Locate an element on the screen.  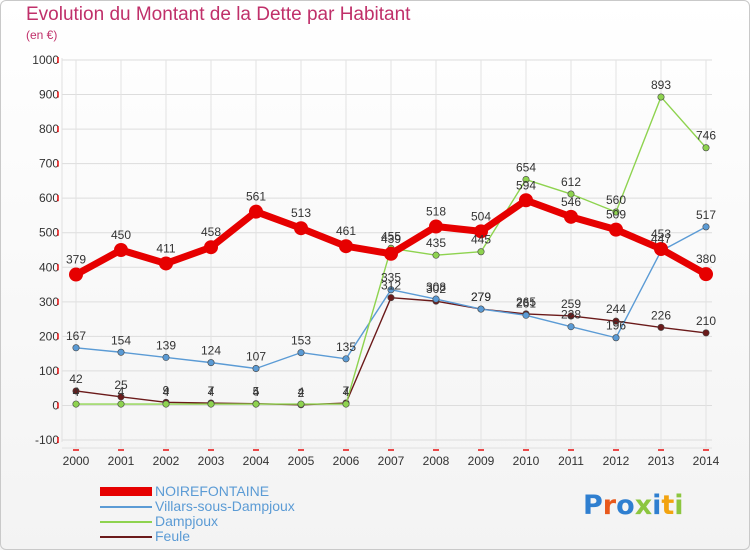
y-tick-label: 300 is located at coordinates (49, 302).